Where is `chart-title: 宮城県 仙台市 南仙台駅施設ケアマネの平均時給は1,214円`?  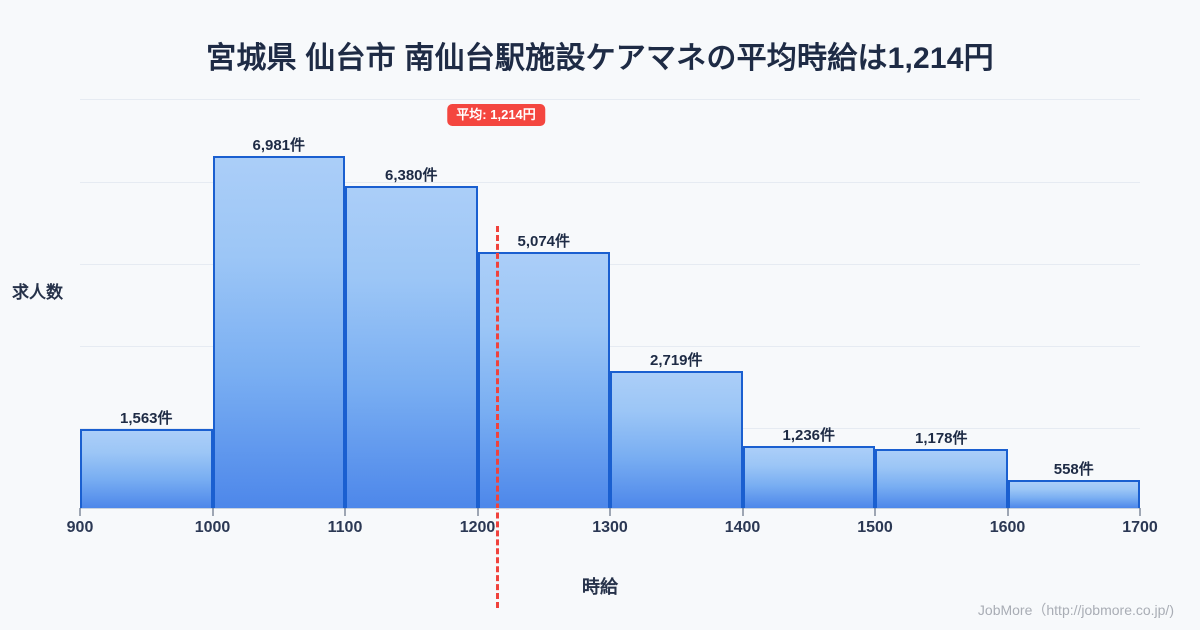
chart-title: 宮城県 仙台市 南仙台駅施設ケアマネの平均時給は1,214円 is located at coordinates (600, 58).